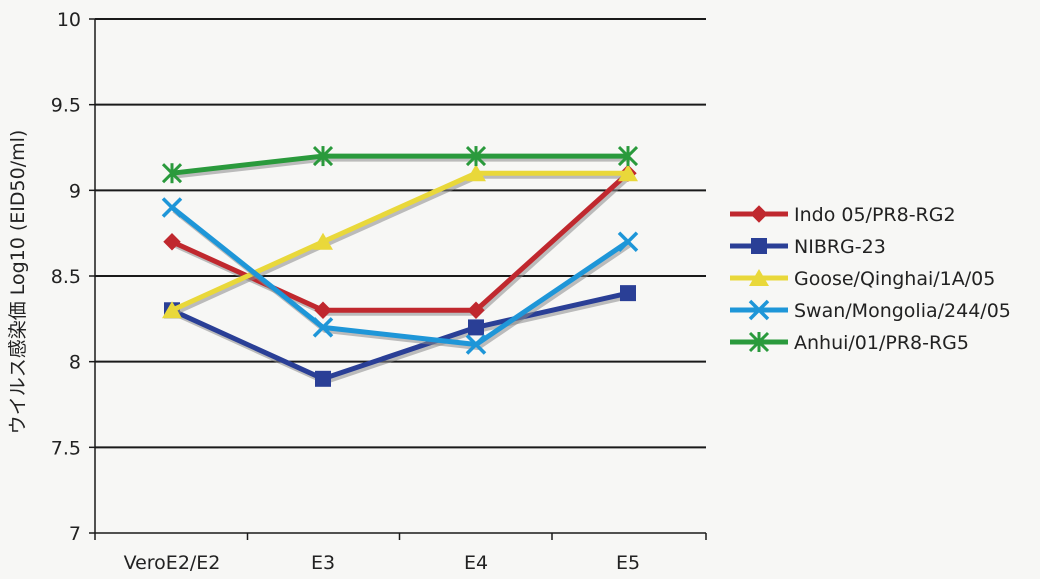 This screenshot has height=579, width=1040. I want to click on legend-item: NIBRG-23, so click(808, 247).